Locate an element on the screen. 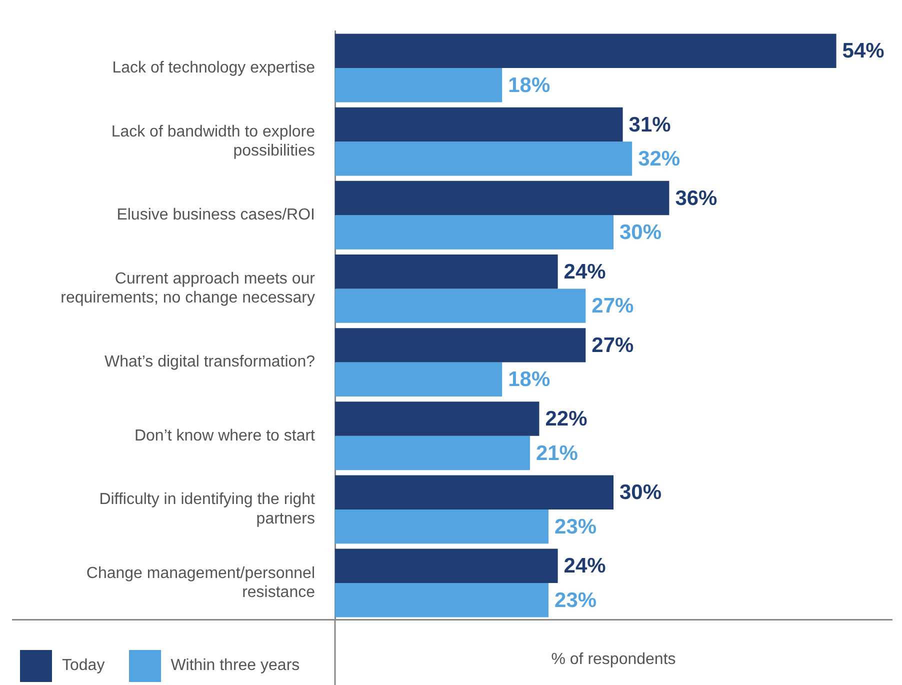 This screenshot has width=902, height=685. data-label: 36% is located at coordinates (696, 198).